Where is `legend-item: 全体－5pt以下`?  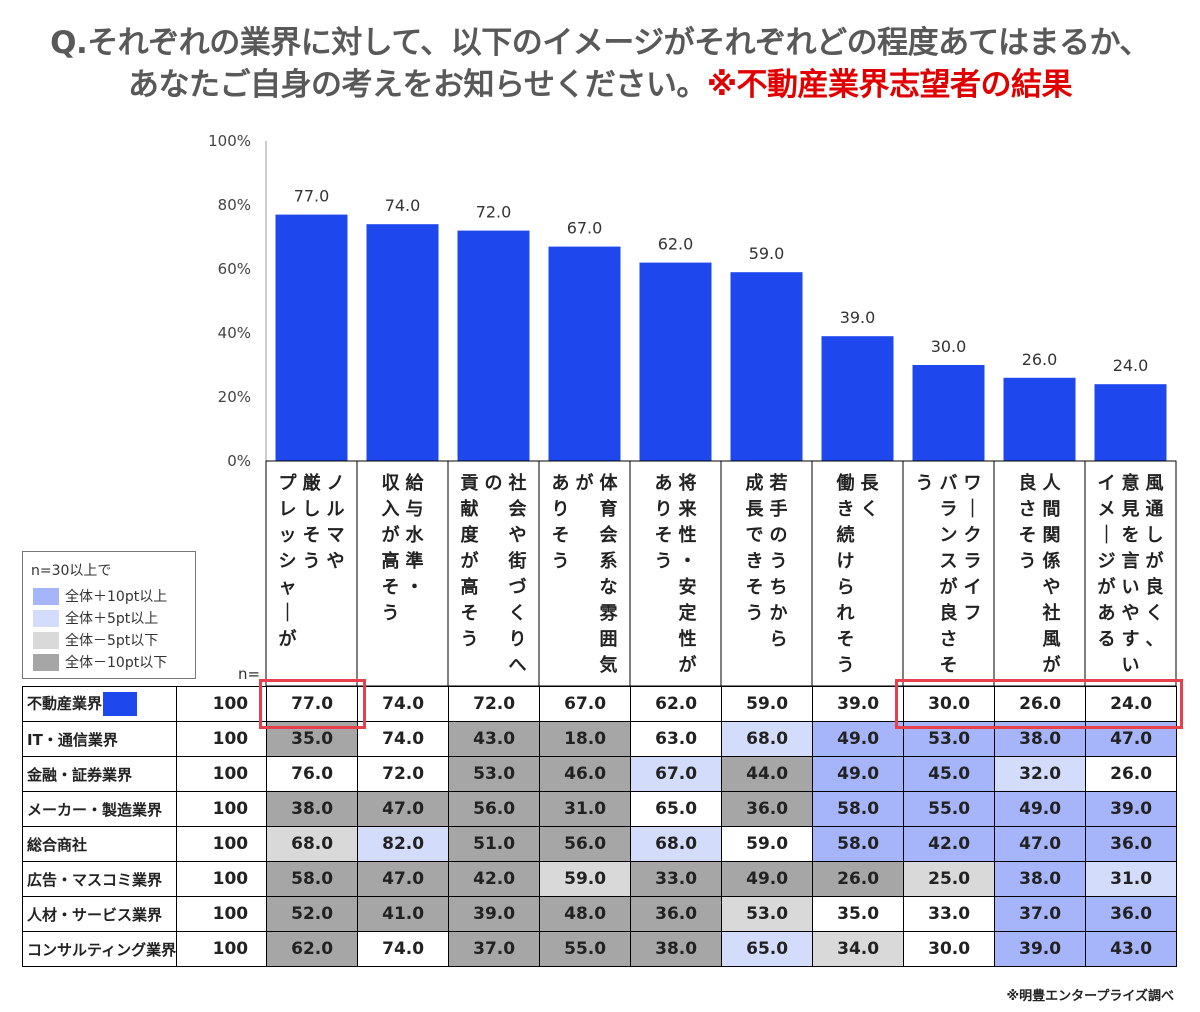 legend-item: 全体－5pt以下 is located at coordinates (95, 640).